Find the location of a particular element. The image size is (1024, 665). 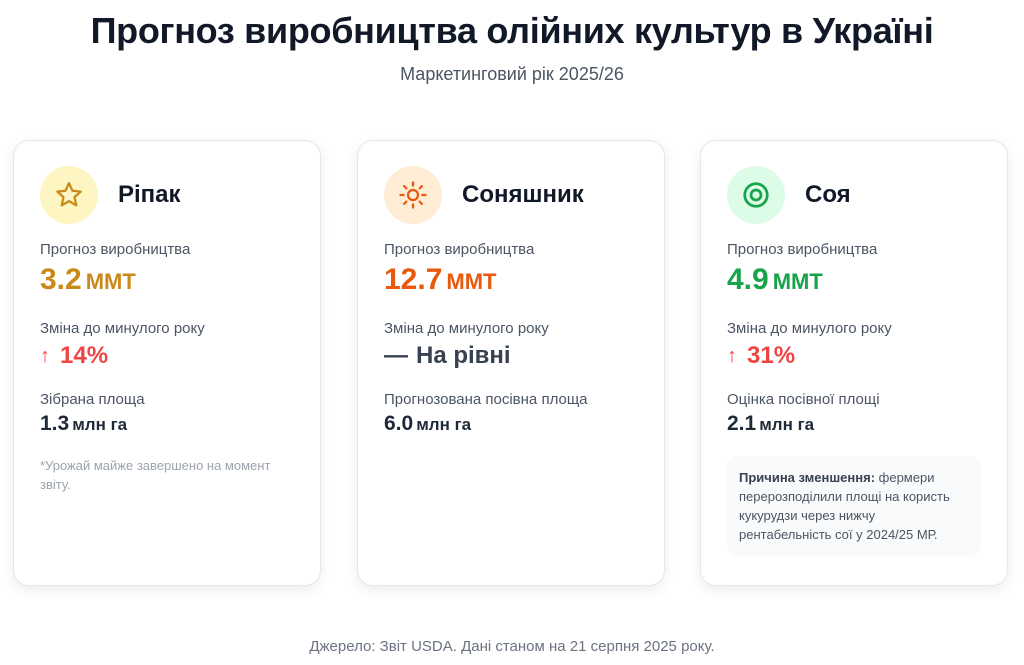

change-value: ↑ 14% is located at coordinates (167, 356).